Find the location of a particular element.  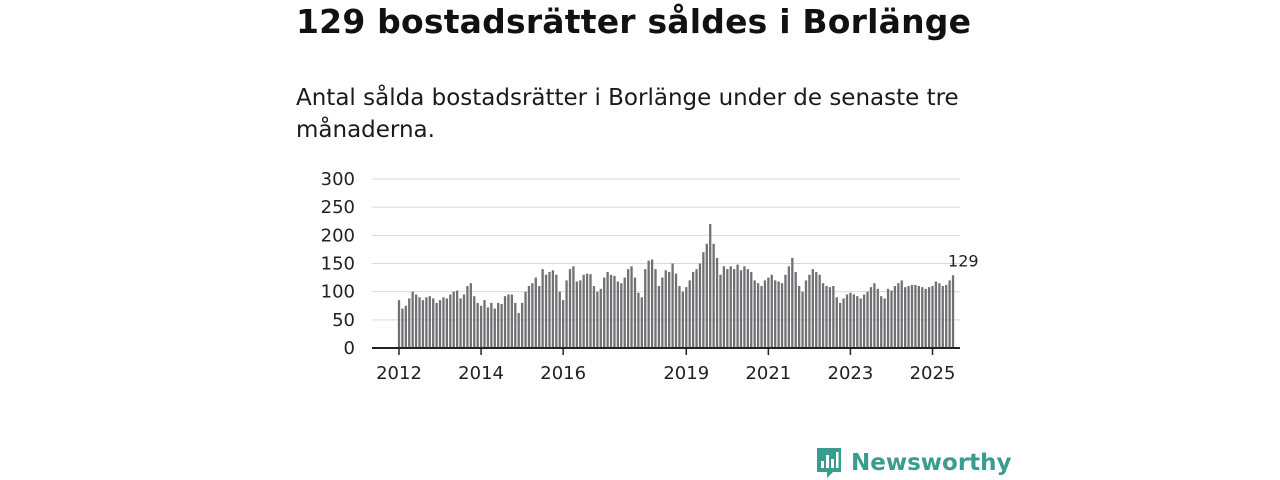

page-title: 129 bostadsrätter såldes i Borlänge is located at coordinates (634, 21).